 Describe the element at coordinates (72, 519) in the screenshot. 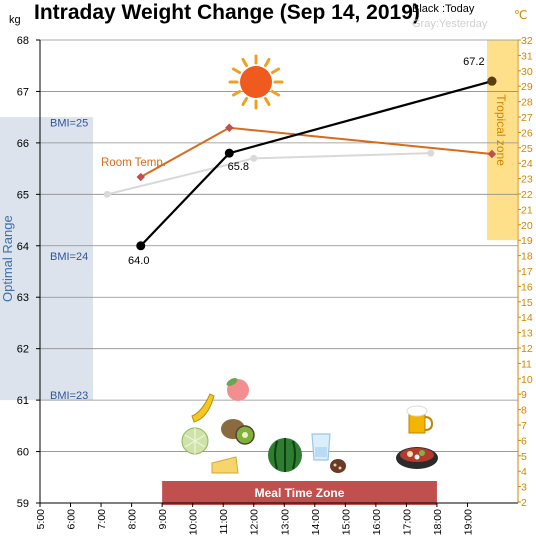

I see `x-tick-label: 6:00` at that location.